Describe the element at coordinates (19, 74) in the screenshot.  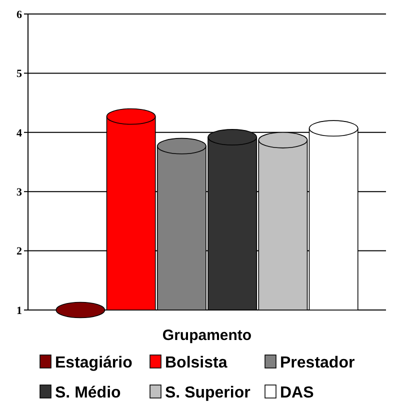
I see `y-tick-label: 5` at that location.